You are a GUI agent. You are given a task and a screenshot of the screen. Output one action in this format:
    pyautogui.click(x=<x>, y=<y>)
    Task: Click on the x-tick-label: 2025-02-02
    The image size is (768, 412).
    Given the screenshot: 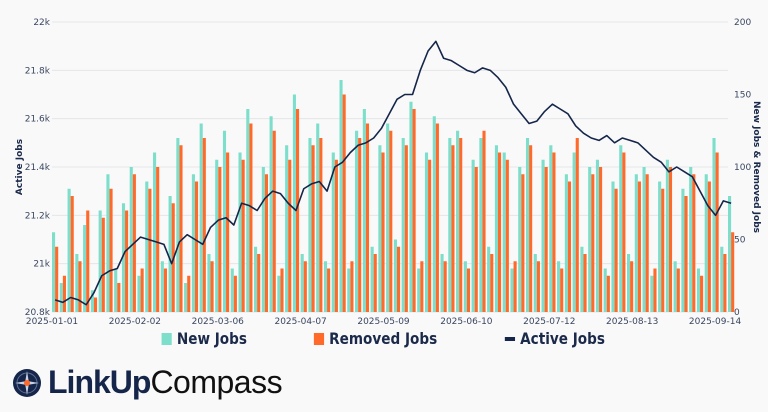 What is the action you would take?
    pyautogui.click(x=135, y=322)
    